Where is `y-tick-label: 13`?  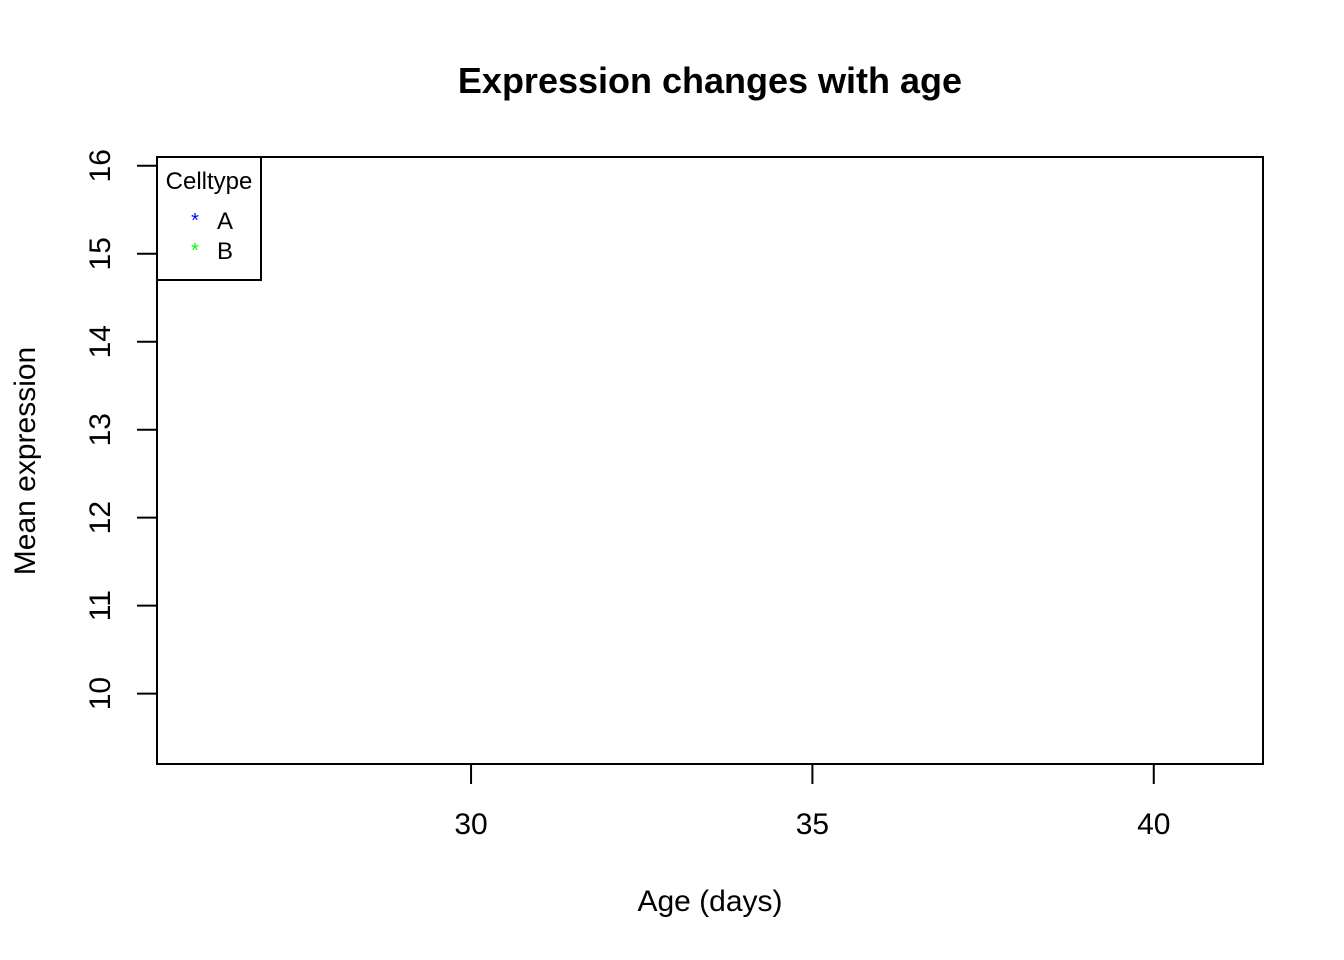
y-tick-label: 13 is located at coordinates (100, 429).